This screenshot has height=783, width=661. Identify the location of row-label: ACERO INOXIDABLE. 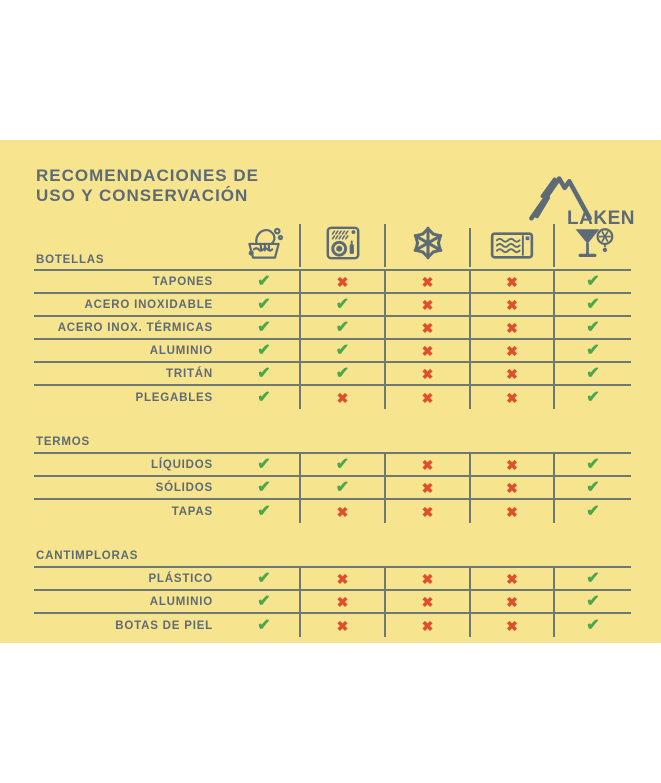
(148, 304).